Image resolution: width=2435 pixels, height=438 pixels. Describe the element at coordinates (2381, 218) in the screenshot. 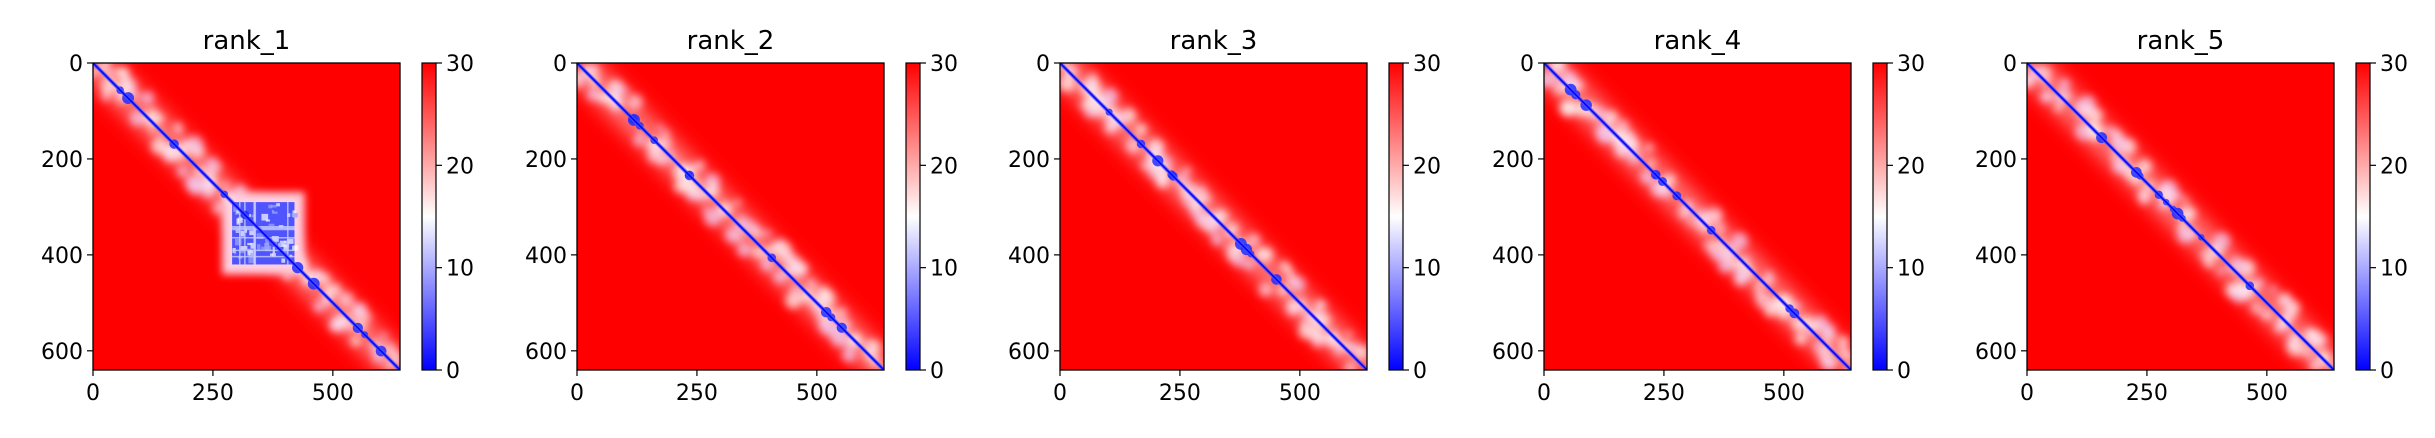

I see `colorbar-rank_5: 0 10 20 30` at that location.